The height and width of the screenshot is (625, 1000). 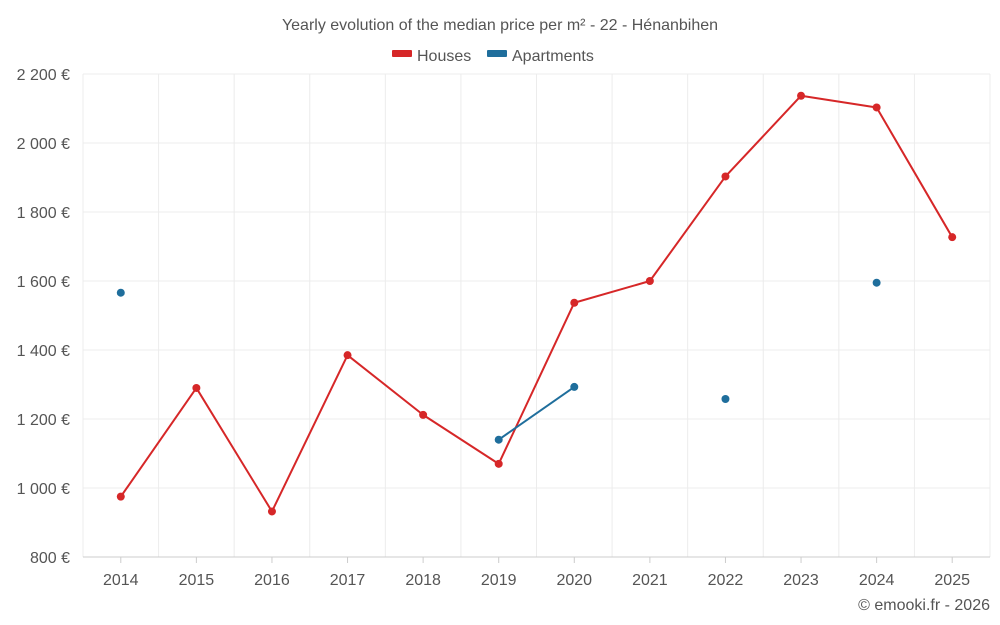 I want to click on x-tick-label: 2020, so click(x=574, y=580).